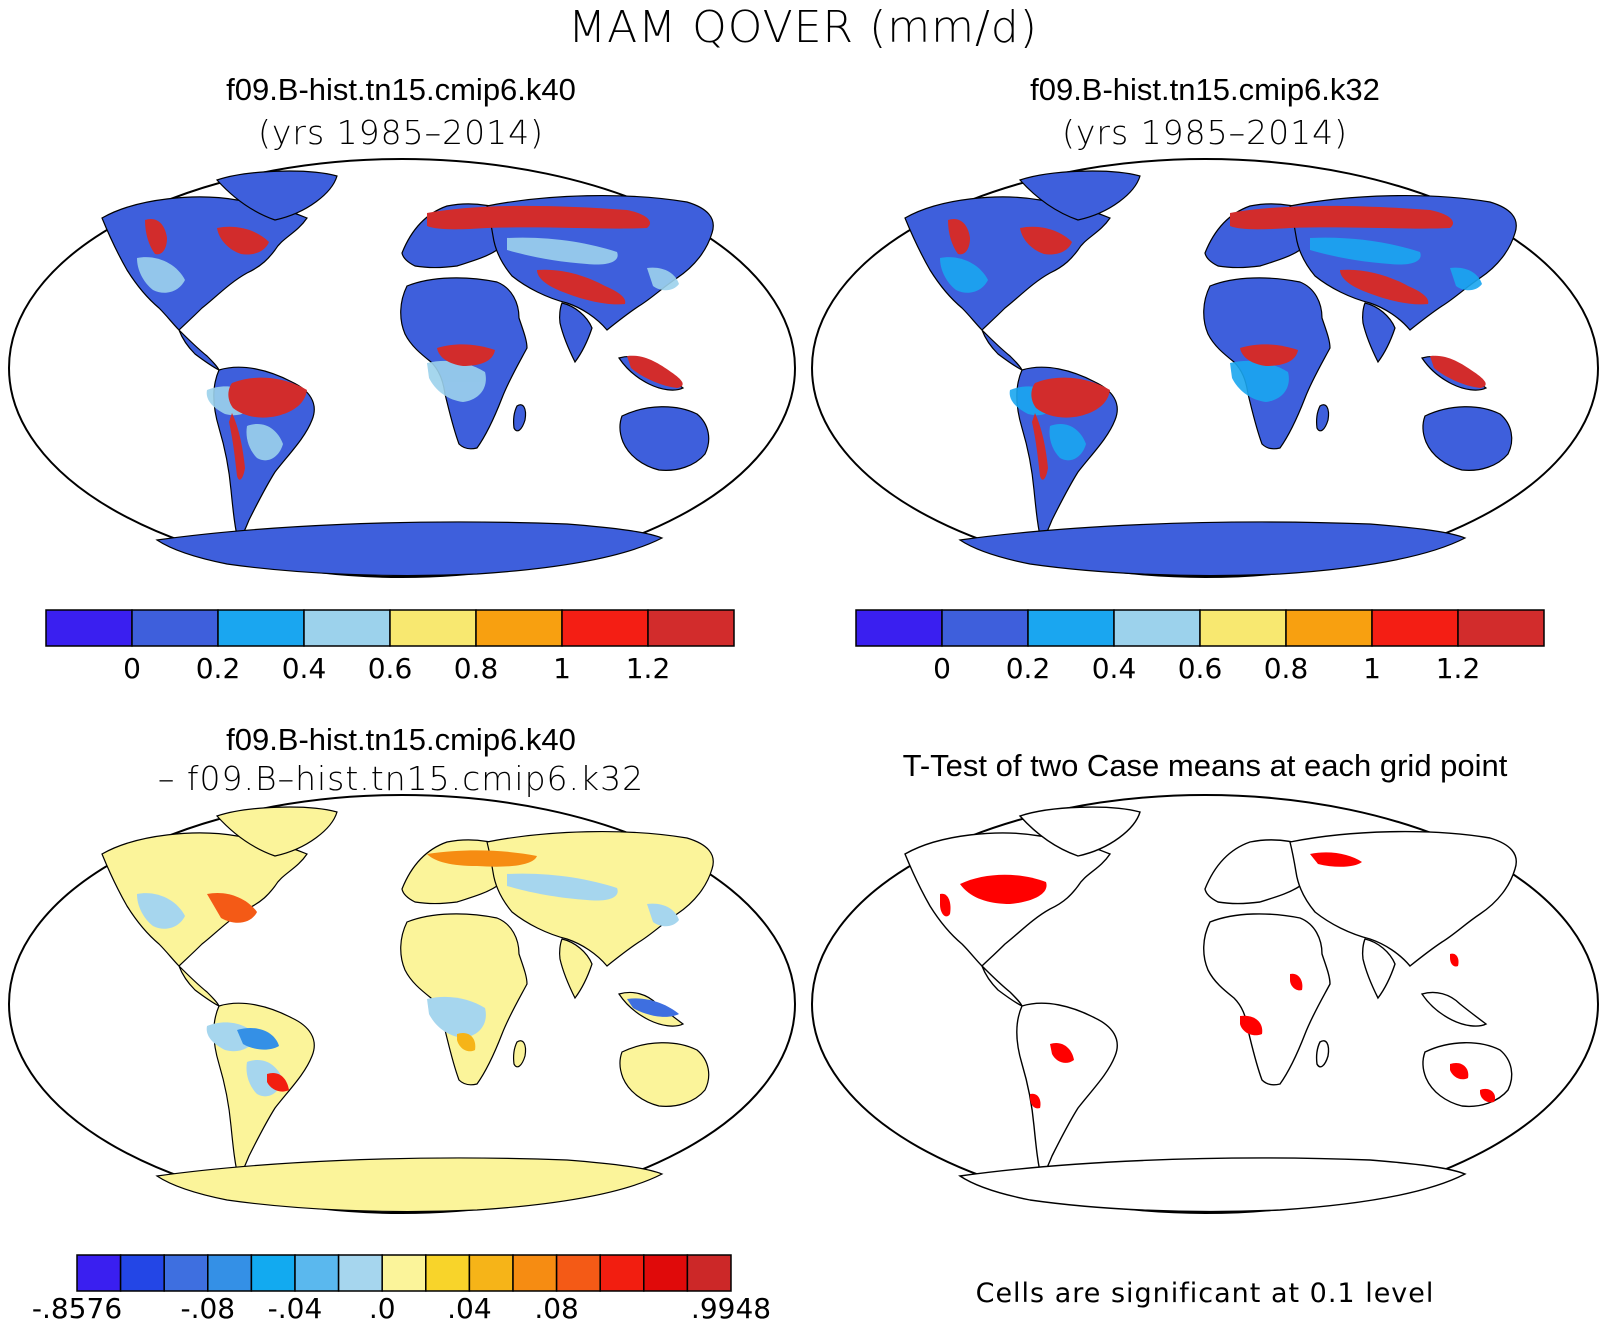 The width and height of the screenshot is (1606, 1328). I want to click on panel2-title: f09.B-hist.tn15.cmip6.k32, so click(1205, 89).